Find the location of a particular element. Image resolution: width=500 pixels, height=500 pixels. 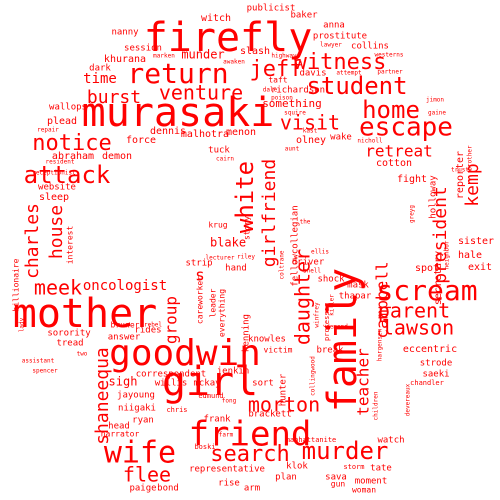

cloud-word-anna: anna is located at coordinates (334, 26).